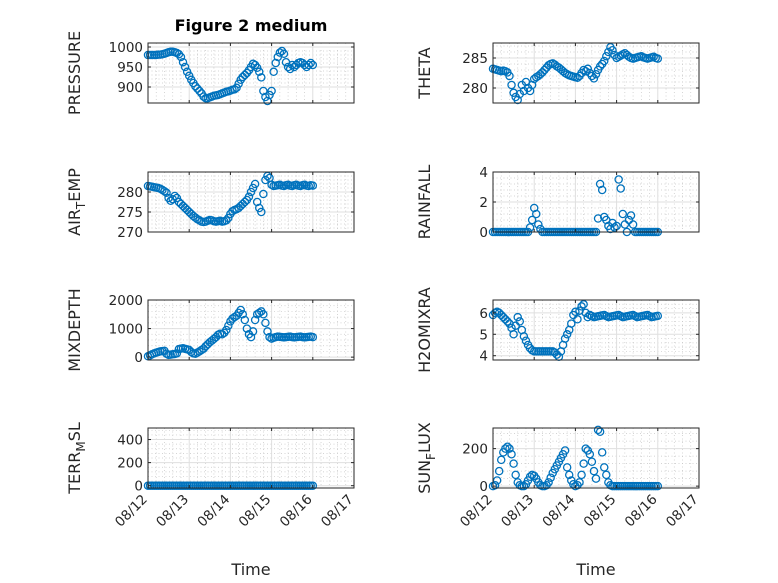  Describe the element at coordinates (172, 511) in the screenshot. I see `x-tick-label: 08/13` at that location.